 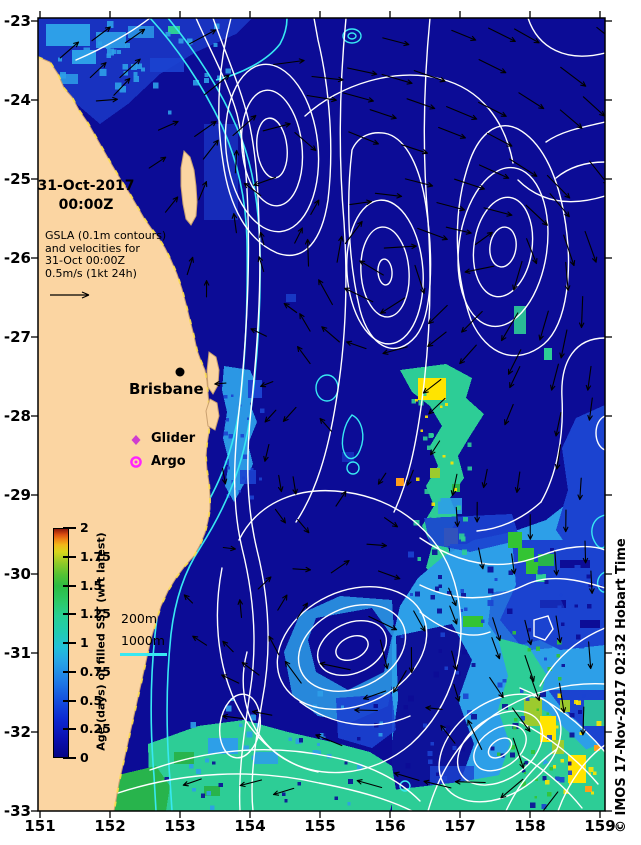 I want to click on colorbar-tick-value: 1.5, so click(x=91, y=585).